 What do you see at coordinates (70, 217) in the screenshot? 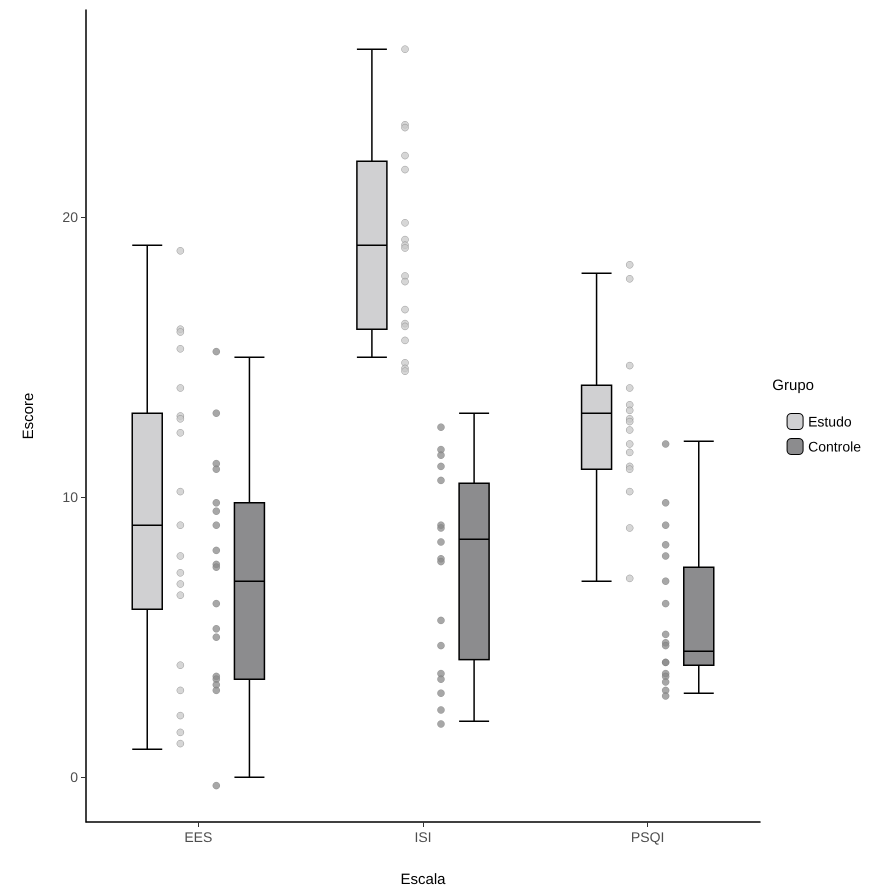
I see `y-tick-label: 20` at bounding box center [70, 217].